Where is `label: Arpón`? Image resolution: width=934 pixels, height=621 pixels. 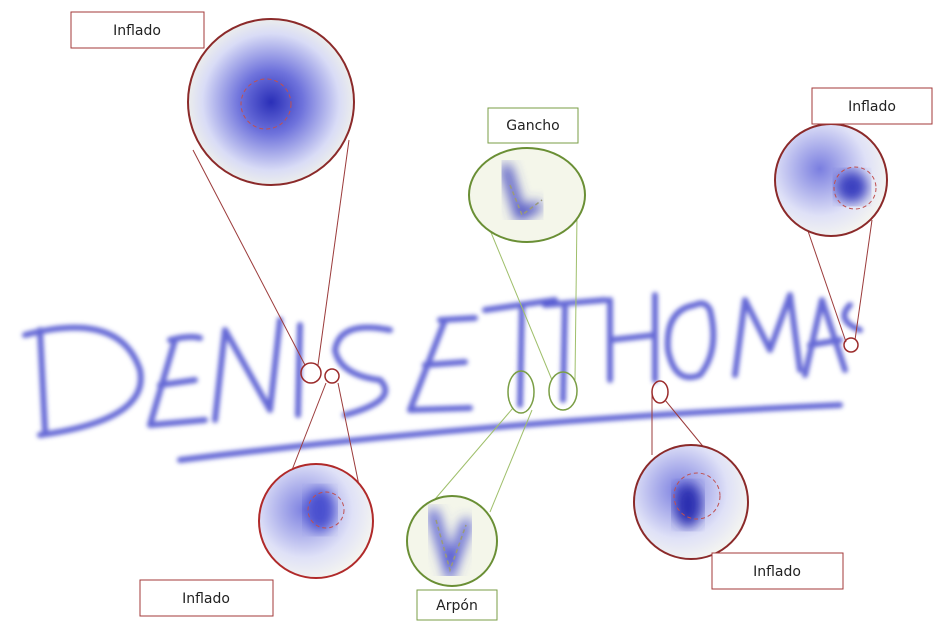 label: Arpón is located at coordinates (457, 606).